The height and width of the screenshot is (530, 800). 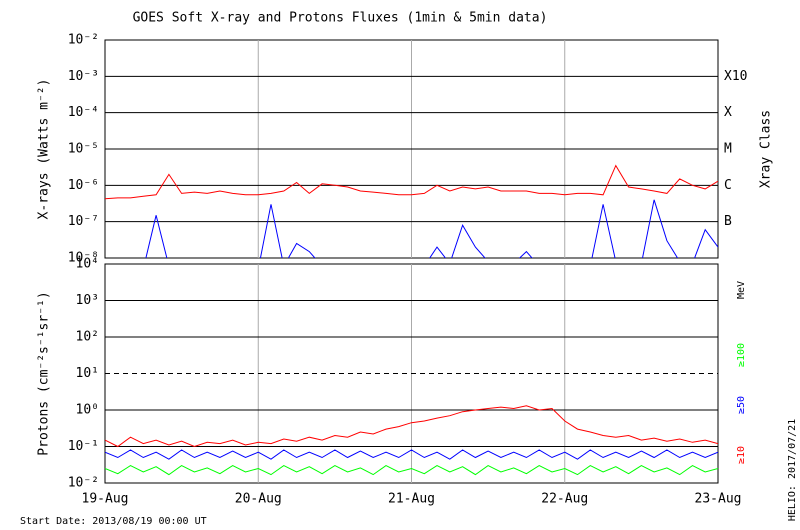 What do you see at coordinates (83, 446) in the screenshot?
I see `y-tick-label: 10⁻¹` at bounding box center [83, 446].